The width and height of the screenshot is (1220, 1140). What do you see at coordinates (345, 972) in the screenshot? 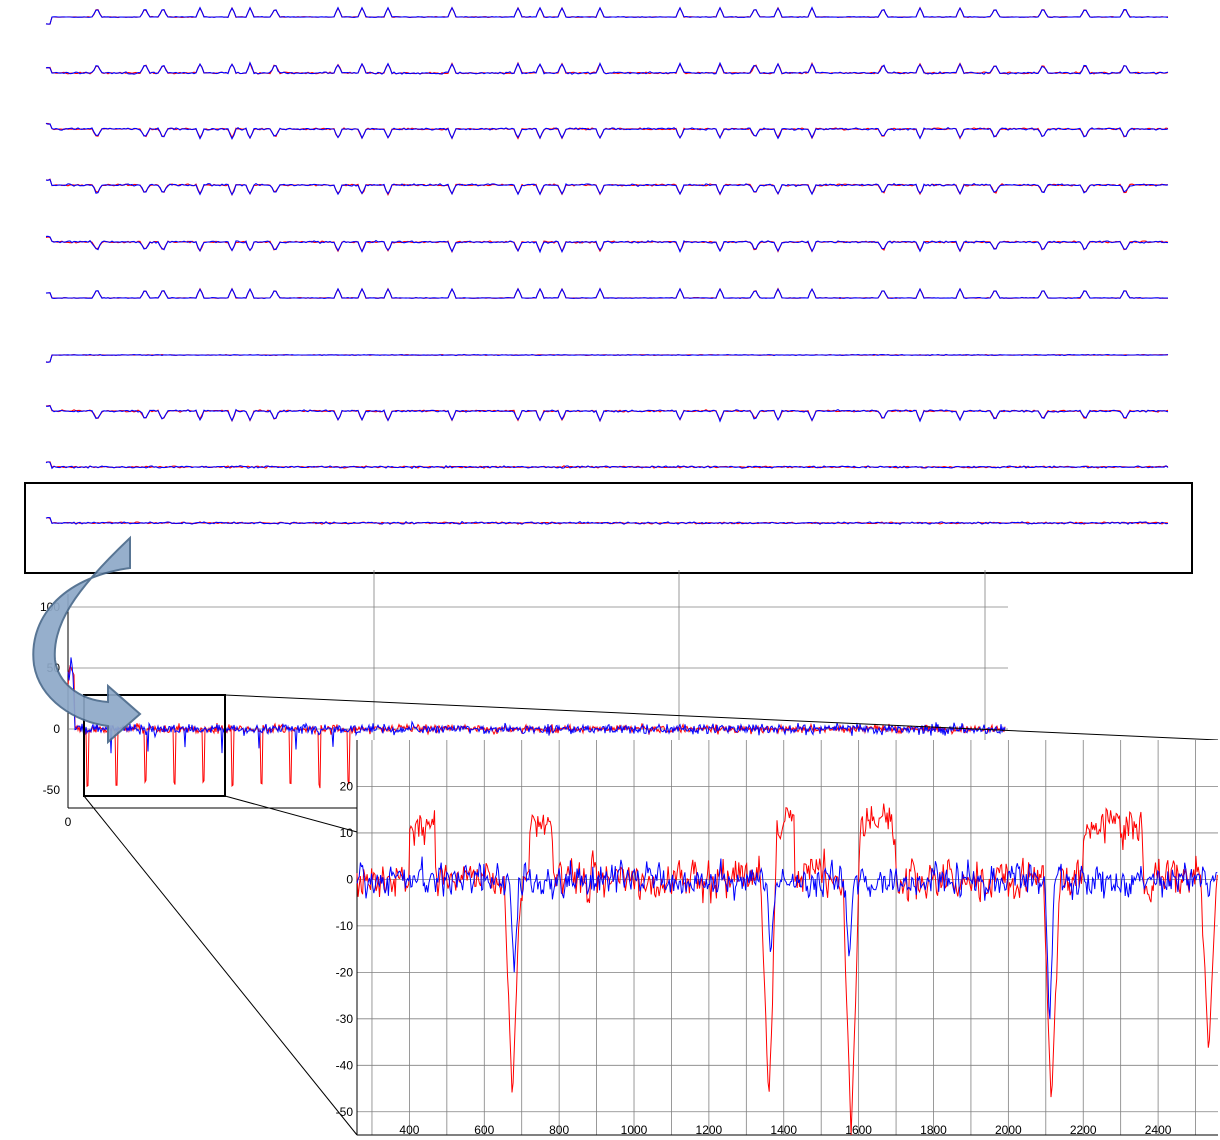
I see `zoomed-y-tick-label: -20` at bounding box center [345, 972].